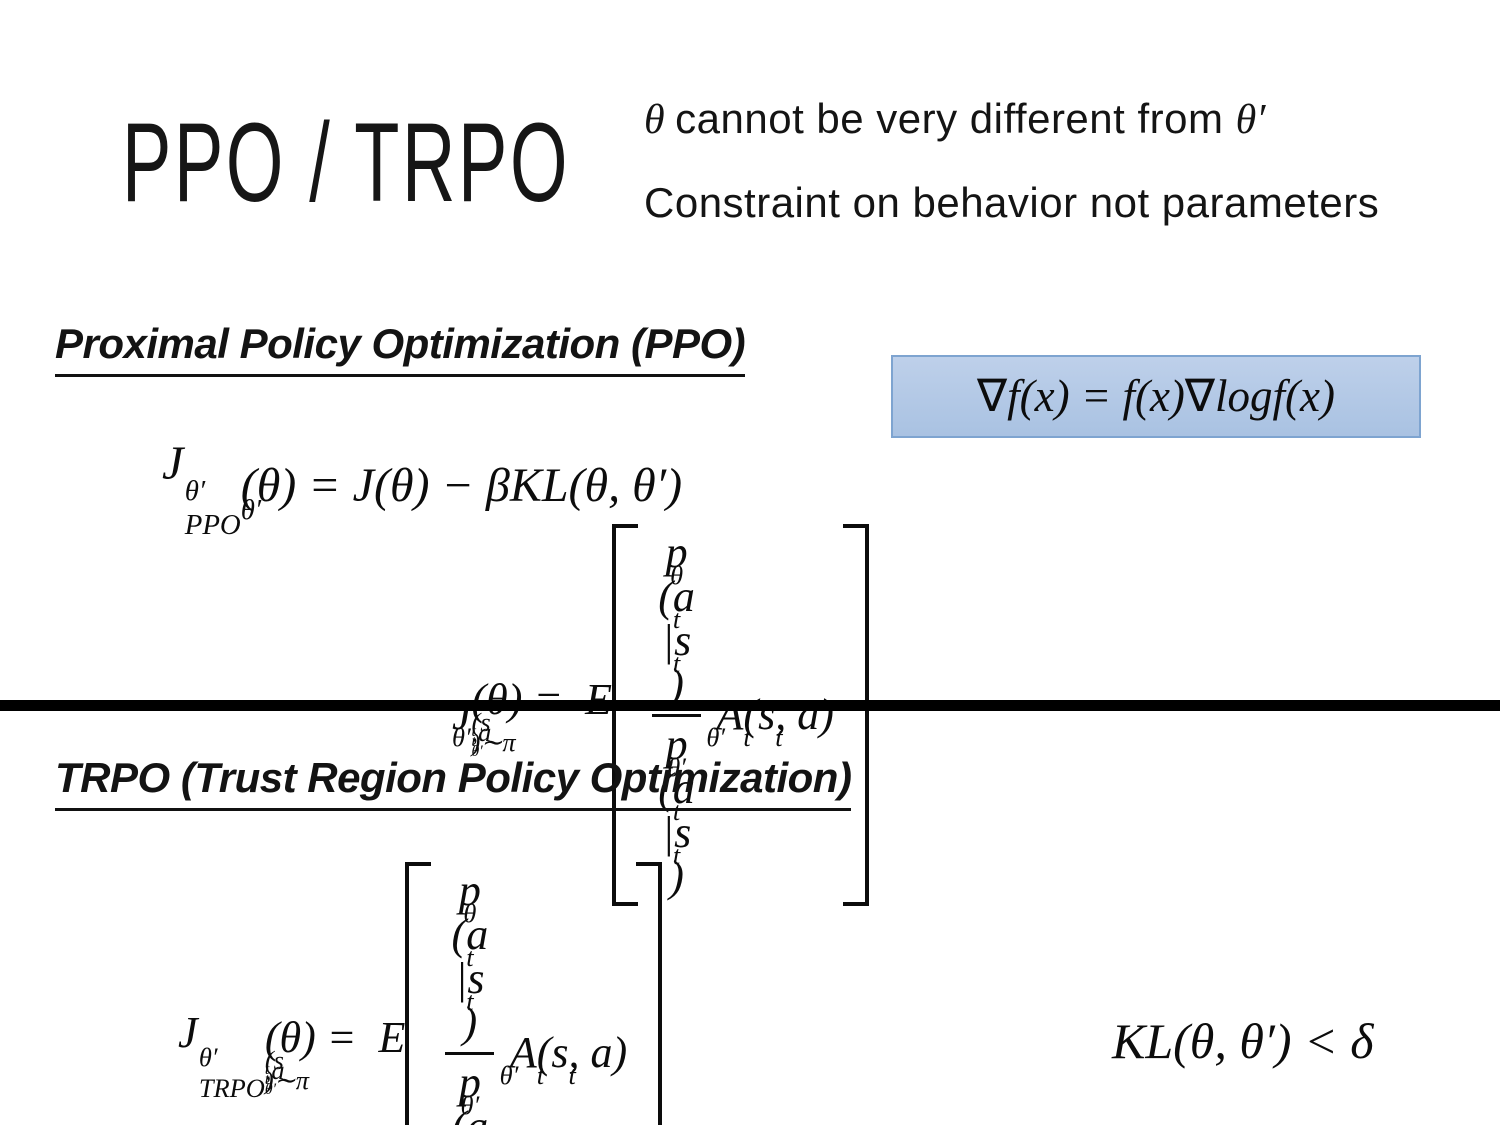 The height and width of the screenshot is (1125, 1500). I want to click on math-run: f(x) = f(x), so click(1096, 396).